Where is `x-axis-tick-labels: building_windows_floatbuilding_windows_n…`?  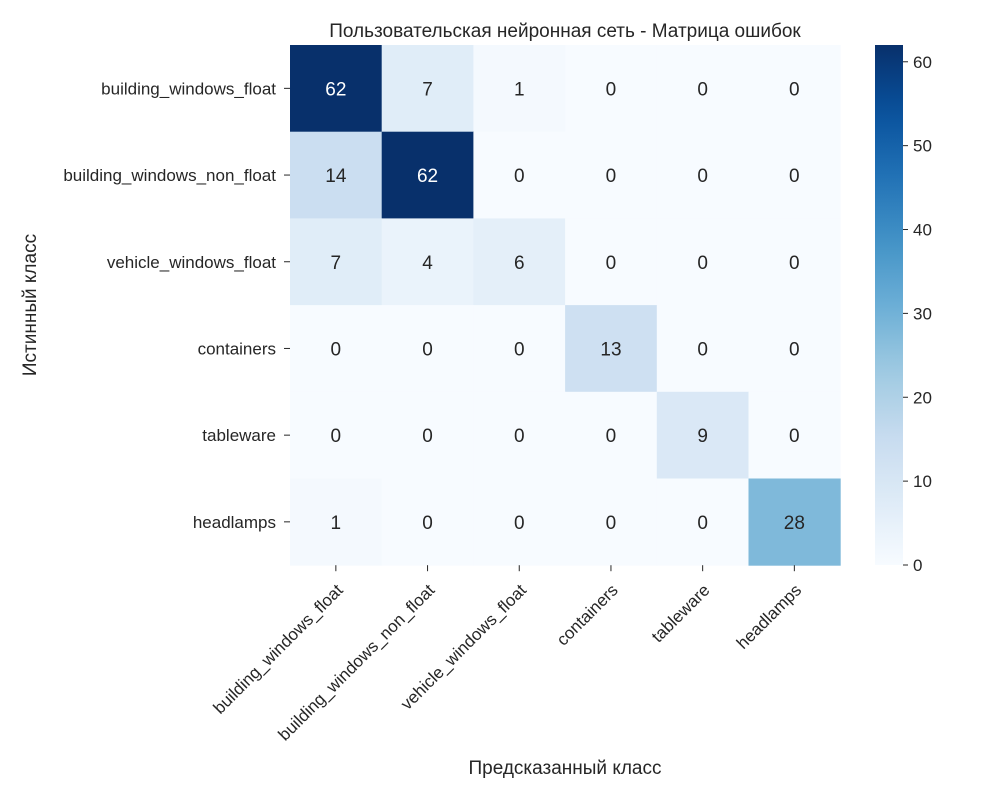
x-axis-tick-labels: building_windows_floatbuilding_windows_n… is located at coordinates (507, 654).